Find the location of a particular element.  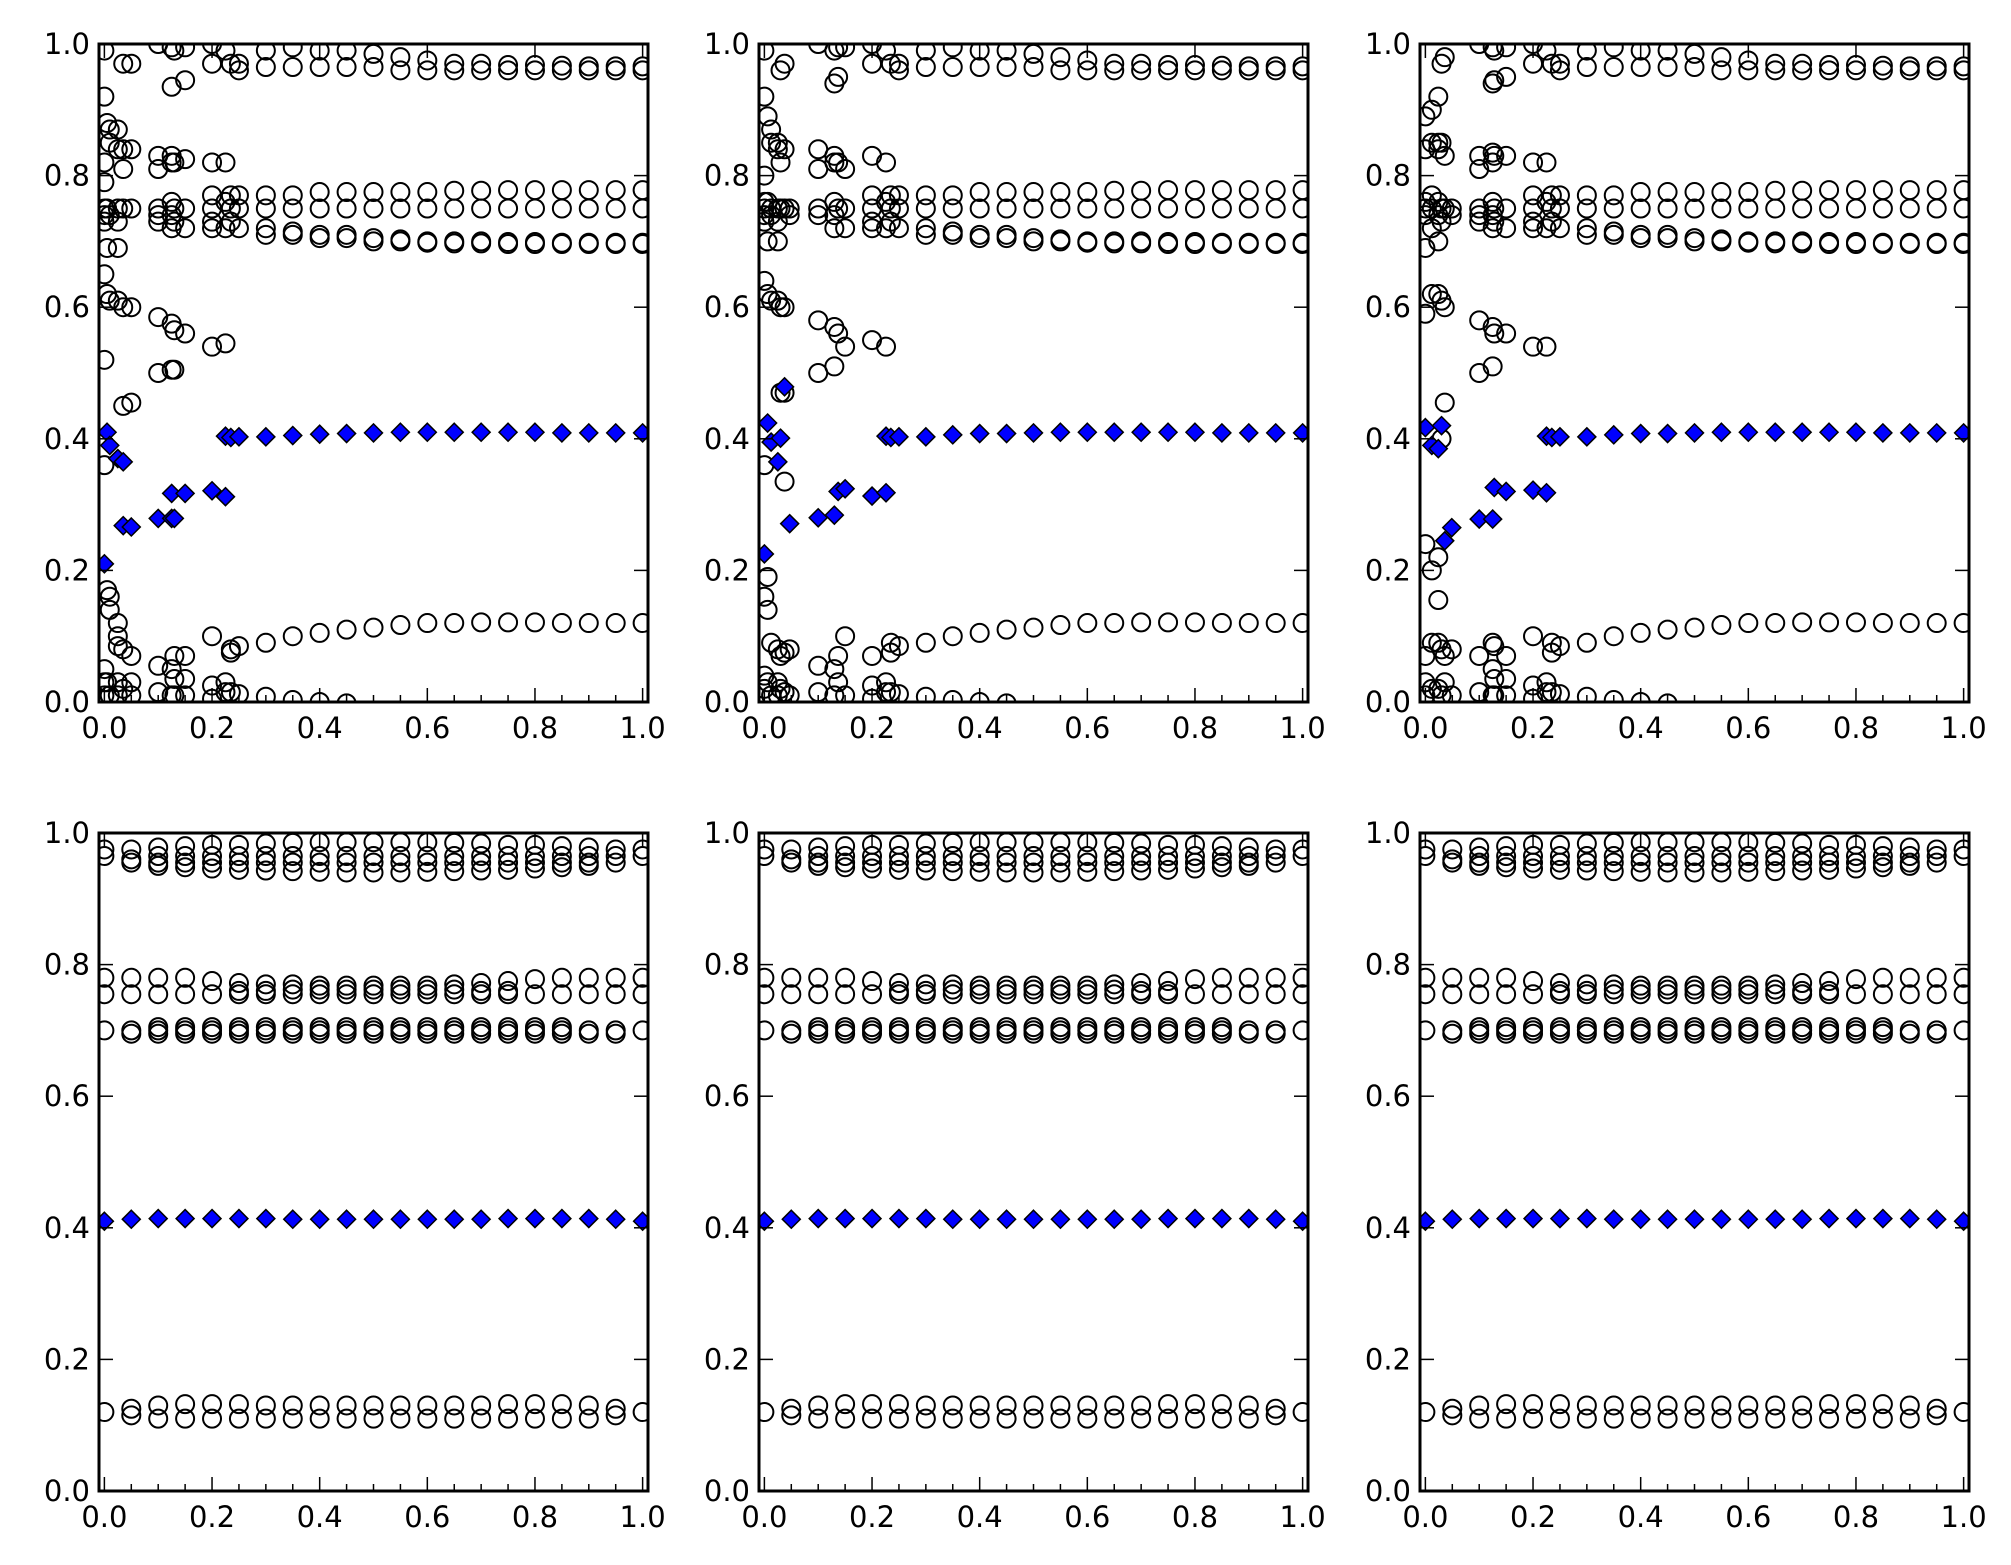

y-tick-label: 1.0 is located at coordinates (67, 833).